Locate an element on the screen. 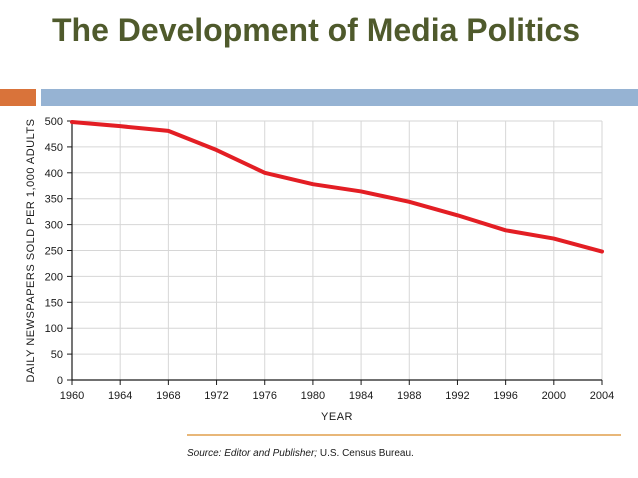  y-axis-label: DAILY NEWSPAPERS SOLD PER 1,000 ADULTS is located at coordinates (31, 251).